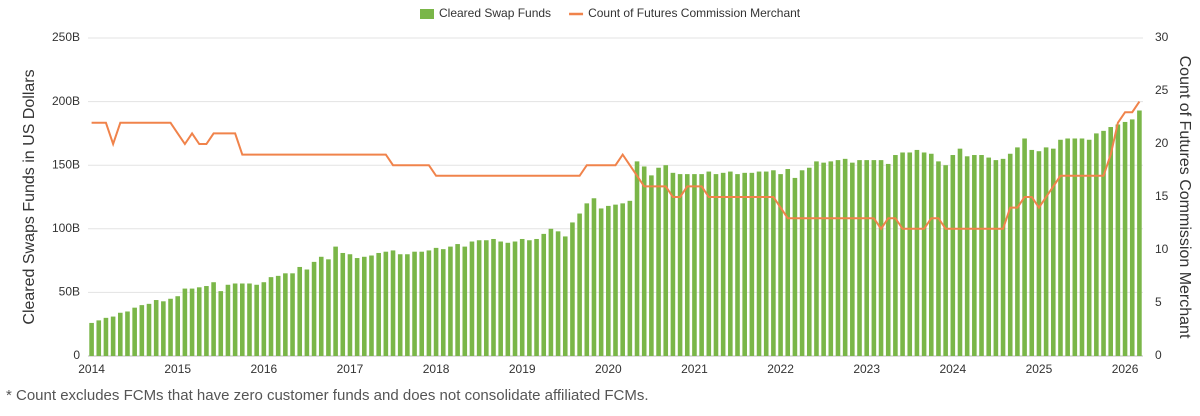 The image size is (1200, 416). What do you see at coordinates (1158, 302) in the screenshot?
I see `y2-tick-label: 5` at bounding box center [1158, 302].